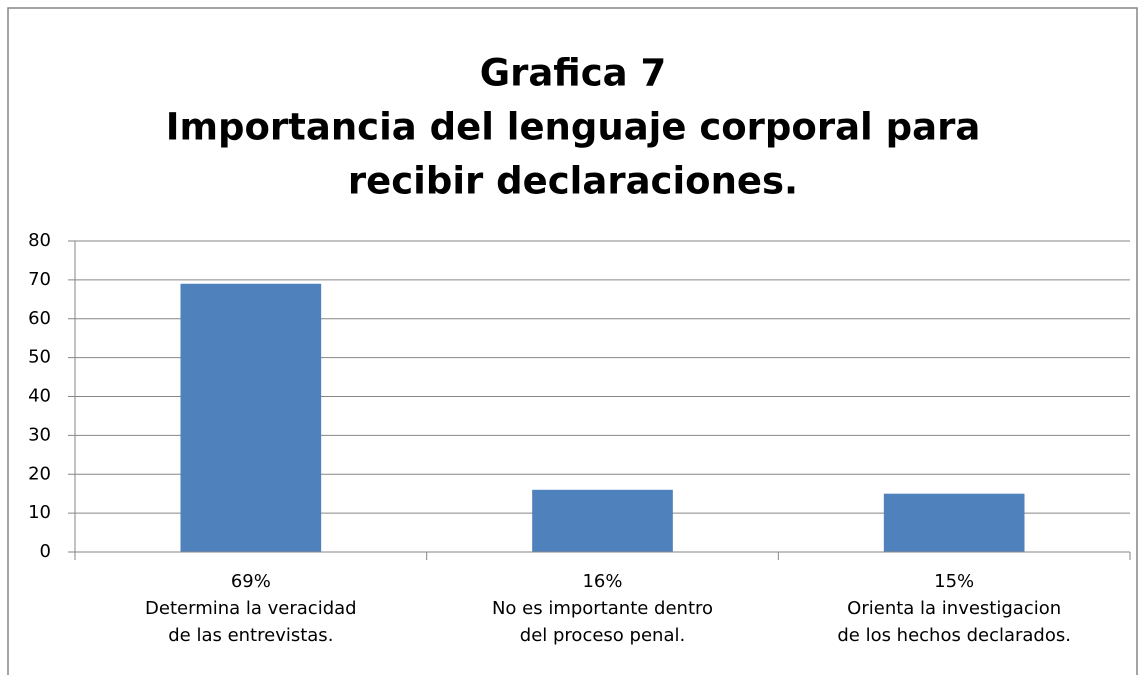 Image resolution: width=1146 pixels, height=675 pixels. I want to click on y-tick-label: 20, so click(39, 473).